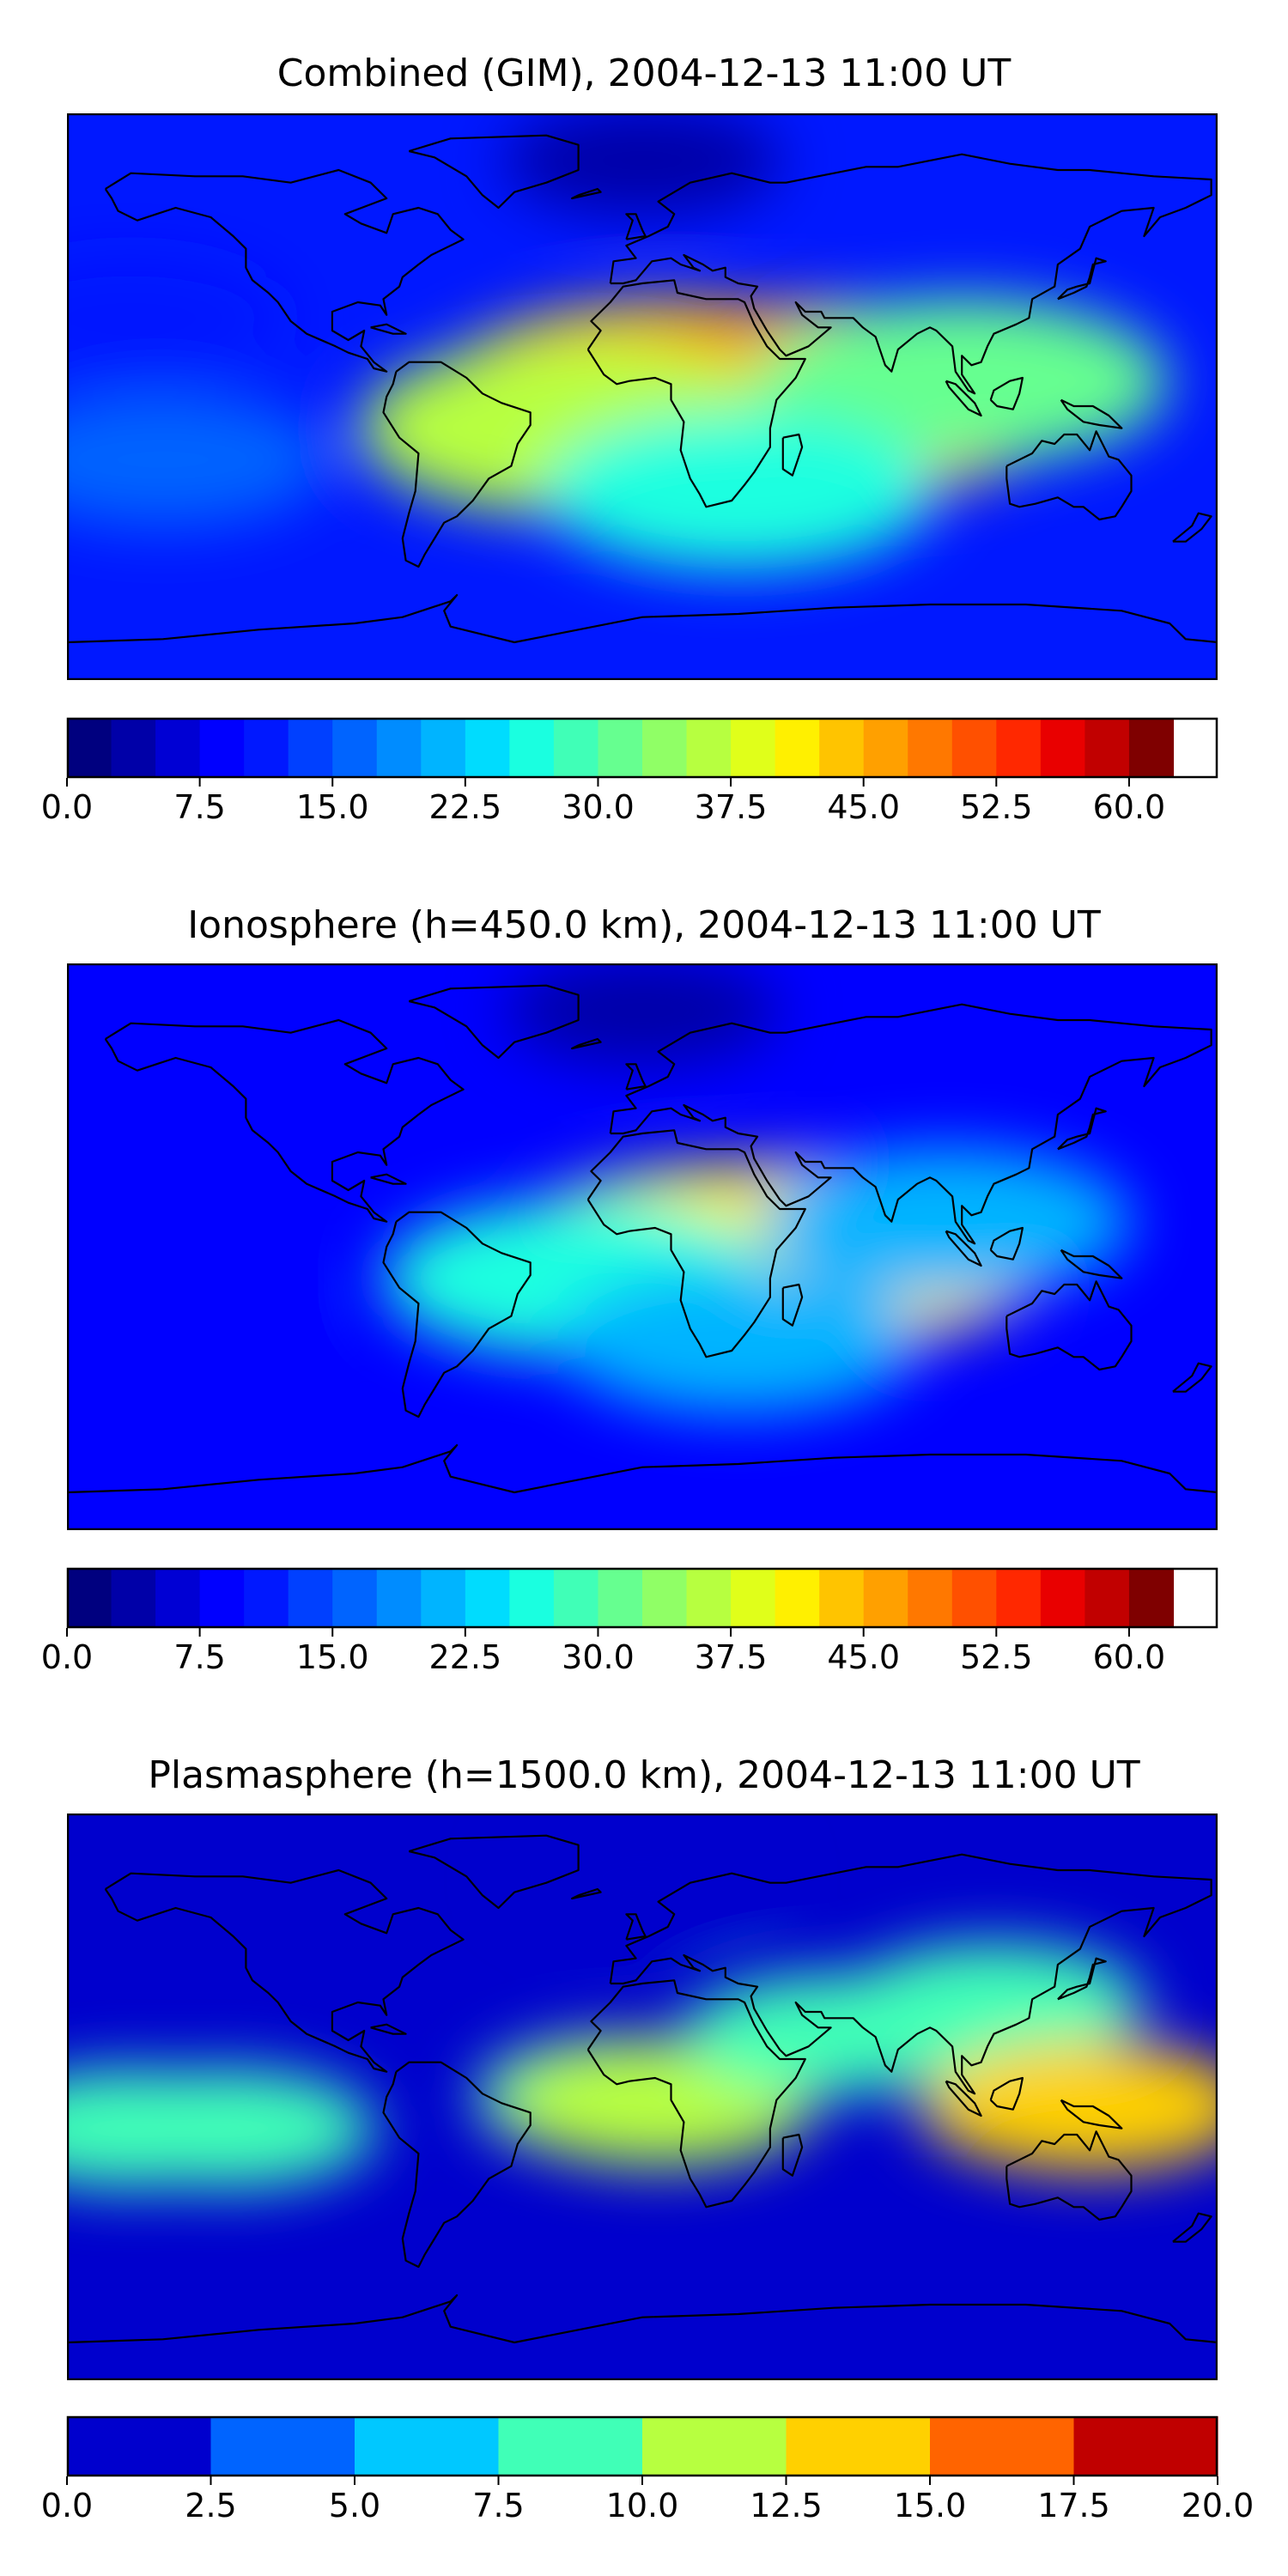  Describe the element at coordinates (731, 1657) in the screenshot. I see `colorbar-tick-label: 37.5` at that location.